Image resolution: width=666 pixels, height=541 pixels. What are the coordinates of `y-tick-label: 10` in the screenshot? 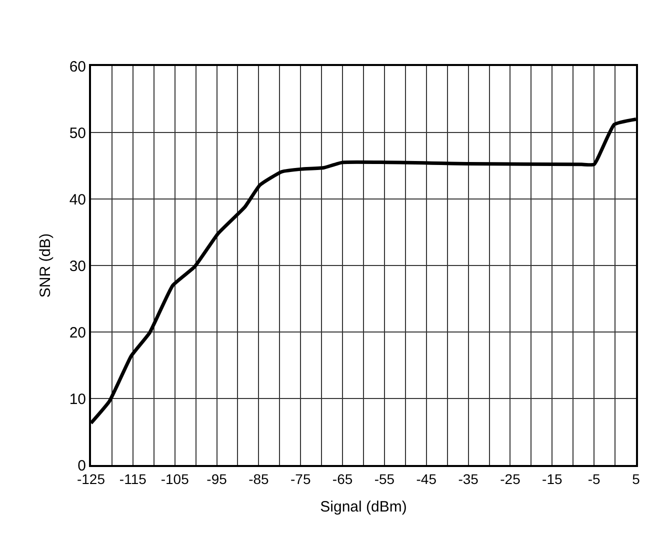 It's located at (77, 399).